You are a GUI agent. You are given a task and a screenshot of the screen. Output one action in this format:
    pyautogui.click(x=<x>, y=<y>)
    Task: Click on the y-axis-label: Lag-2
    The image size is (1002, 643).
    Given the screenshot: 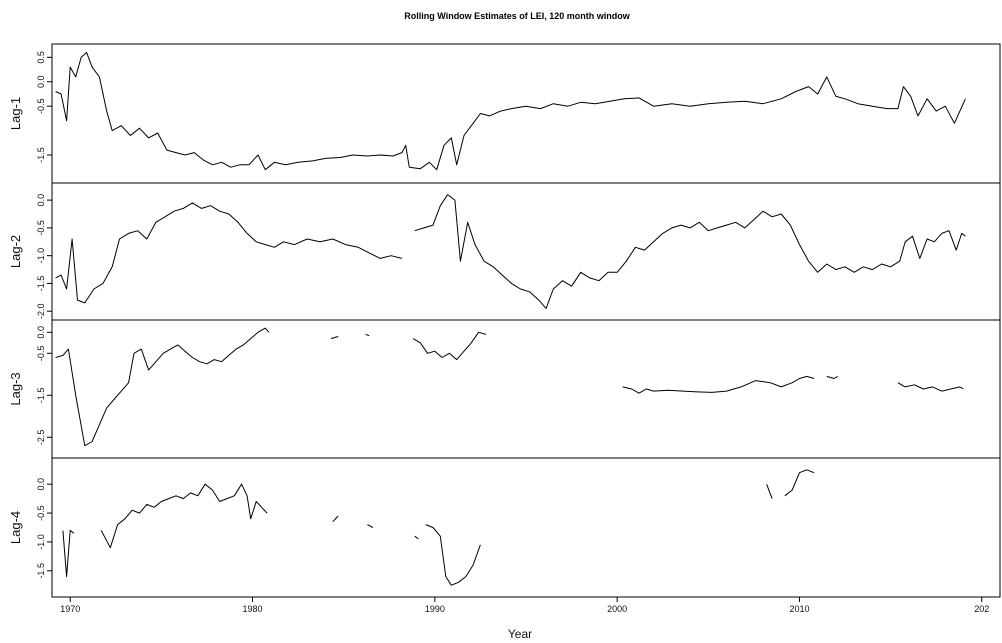 What is the action you would take?
    pyautogui.click(x=15, y=251)
    